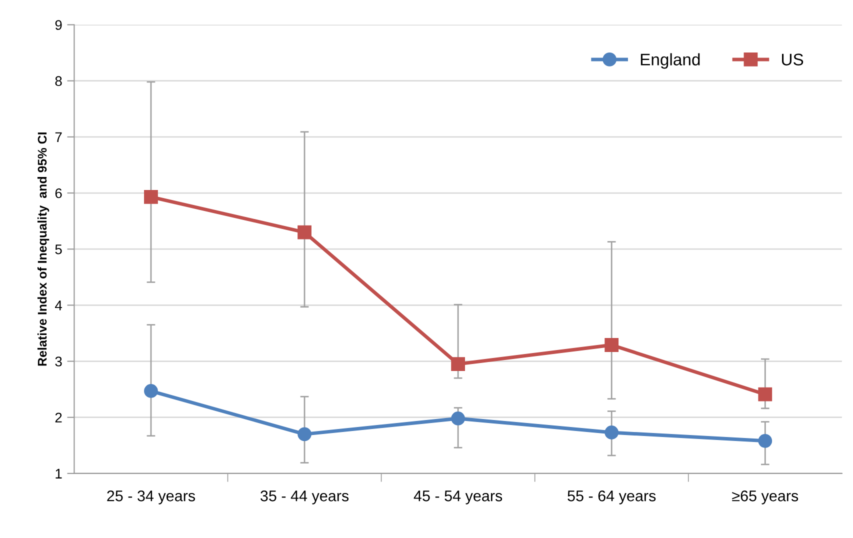 This screenshot has height=538, width=853. What do you see at coordinates (612, 497) in the screenshot?
I see `x-tick-label: 55 - 64 years` at bounding box center [612, 497].